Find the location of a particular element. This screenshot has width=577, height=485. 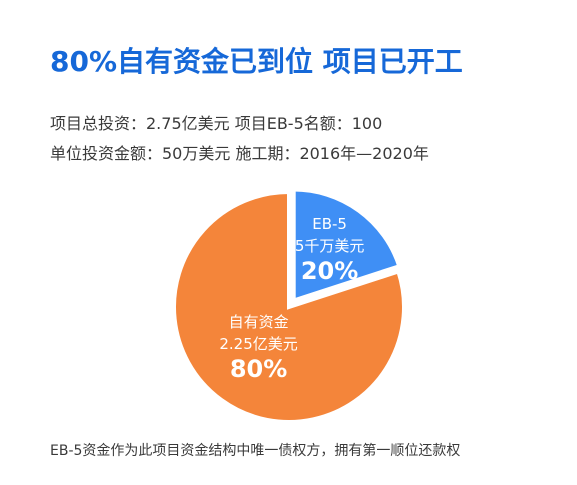

self-funded-amount: 2.25亿美元 is located at coordinates (258, 344).